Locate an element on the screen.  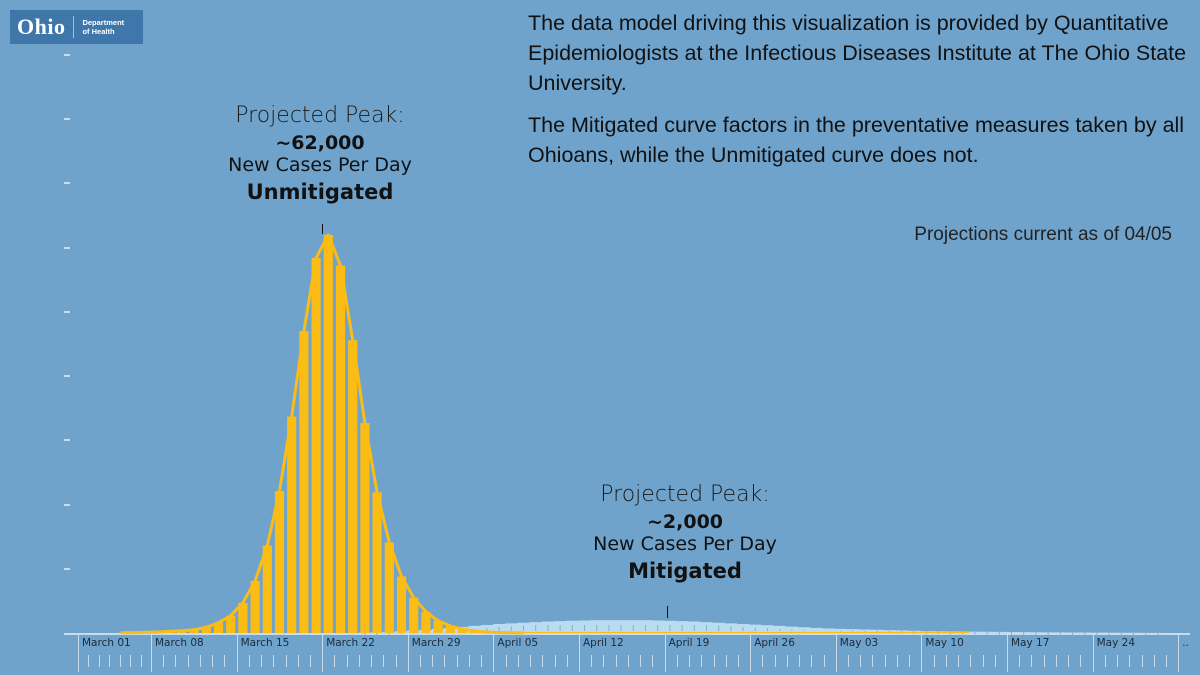
mitigated-peak-value: ~2,000 is located at coordinates (685, 522).